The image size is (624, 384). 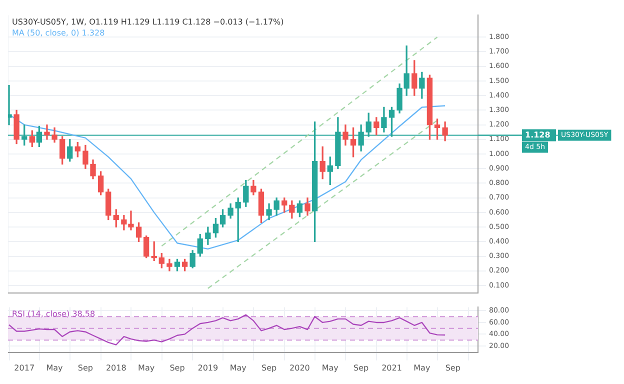 I want to click on ref-line-label: 1.128, so click(x=538, y=135).